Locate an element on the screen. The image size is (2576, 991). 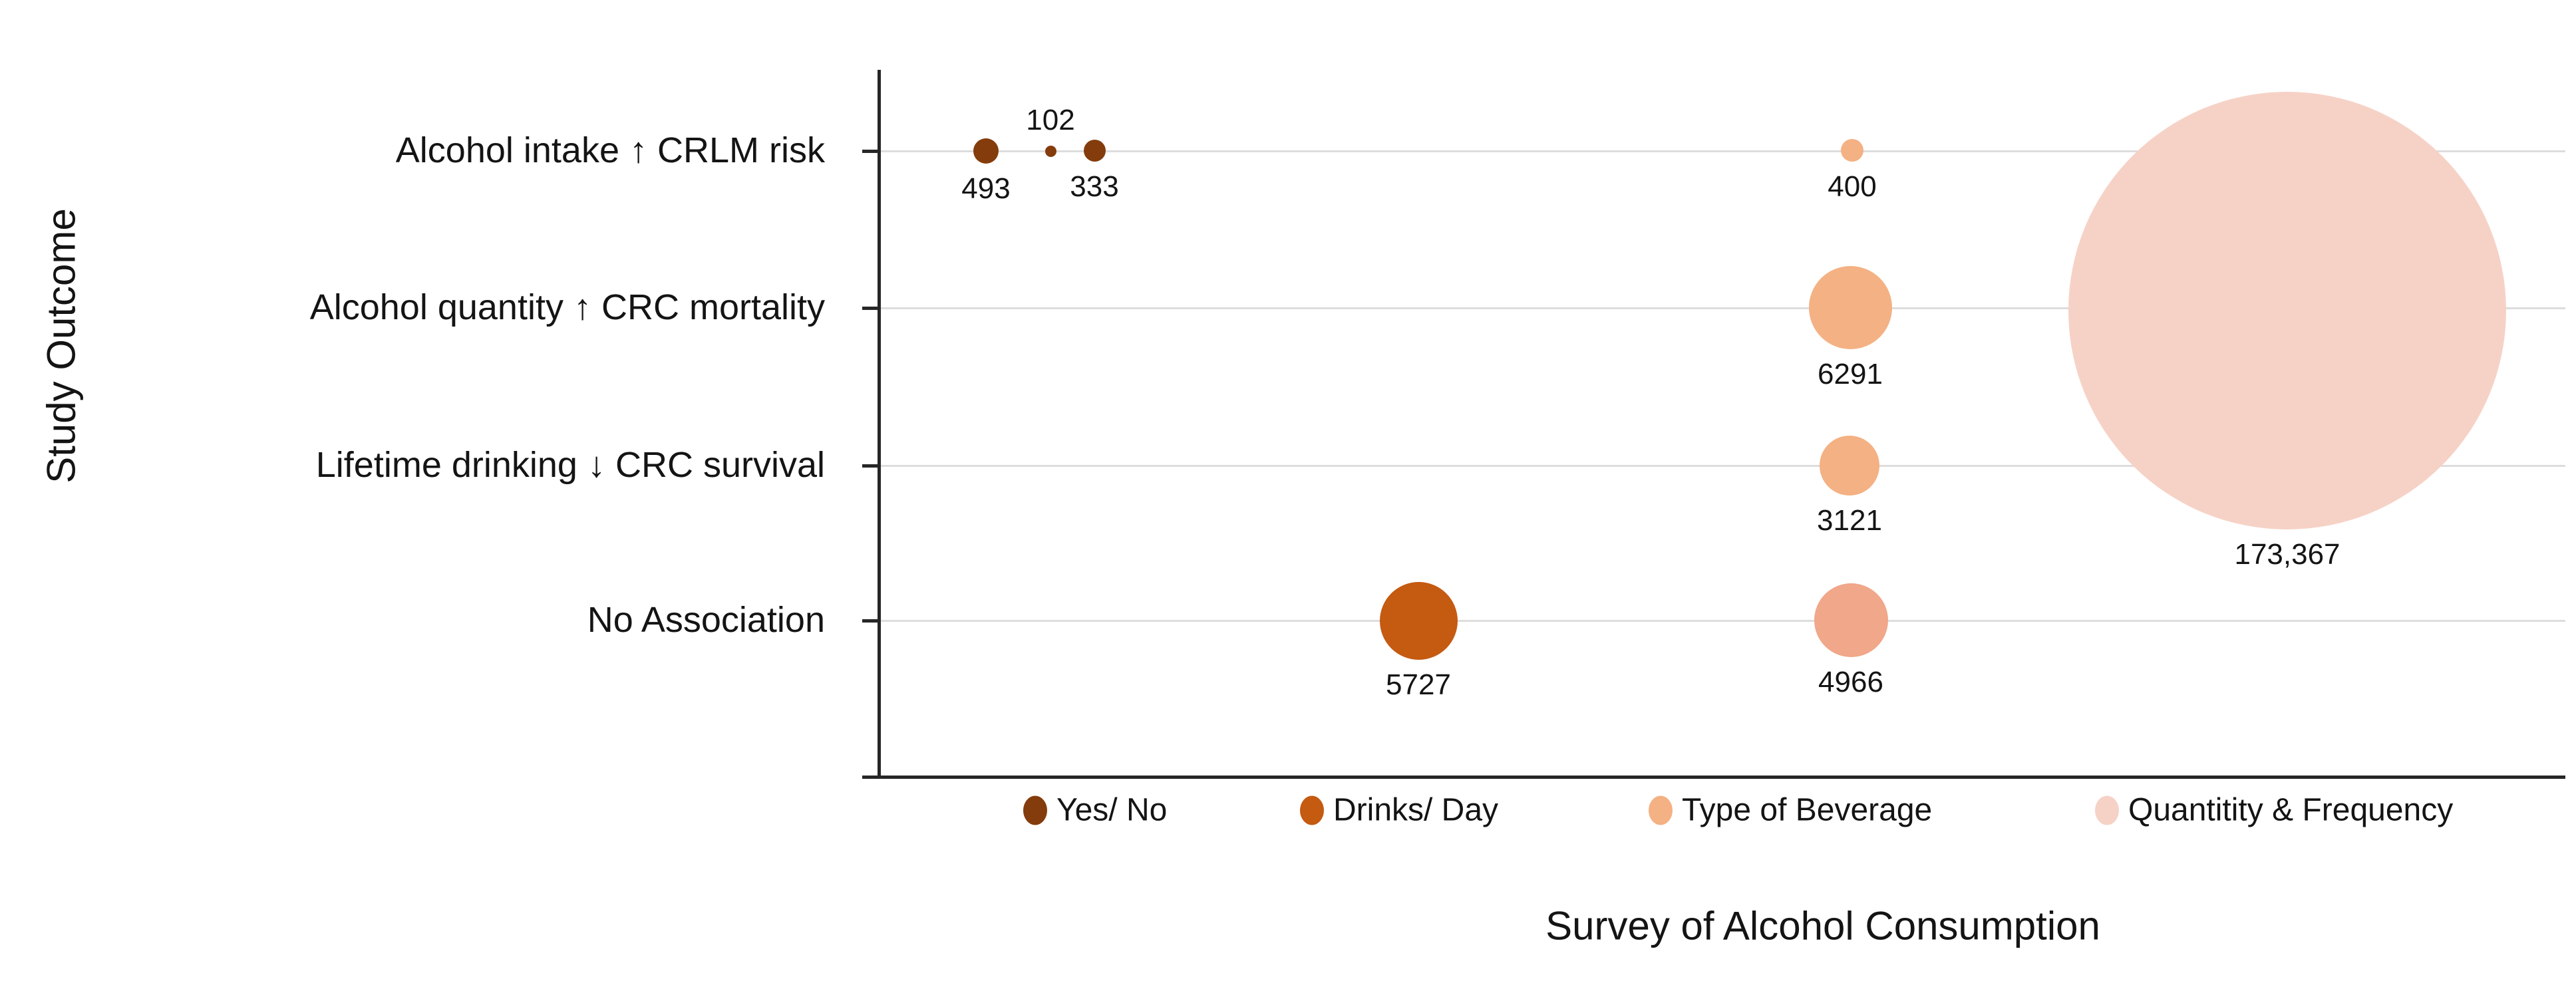
y-axis-title: Study Outcome is located at coordinates (61, 346).